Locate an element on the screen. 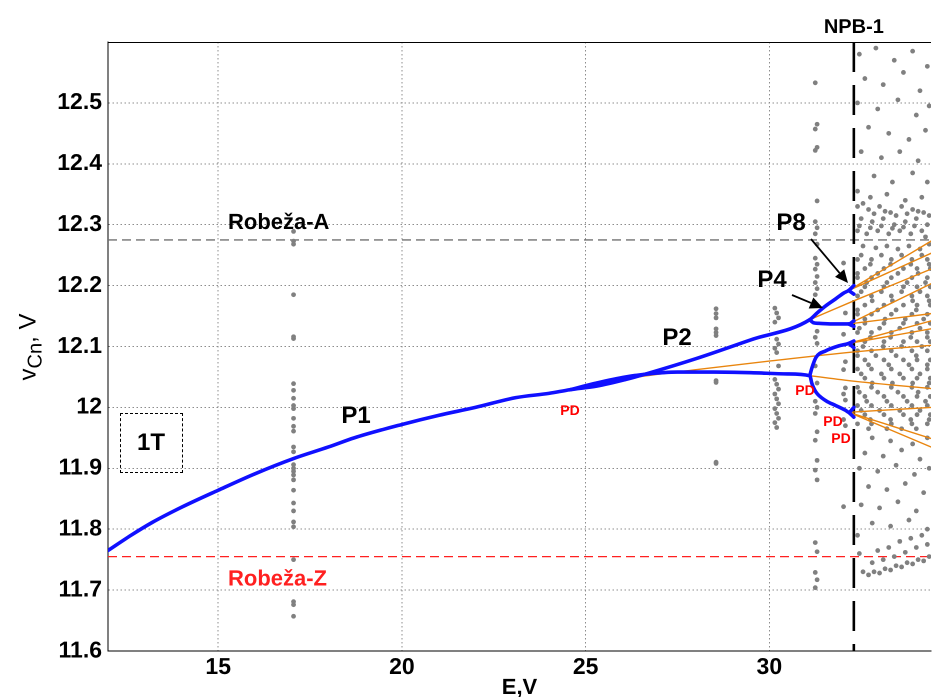 The width and height of the screenshot is (935, 697). y-tick-label: 12.3 is located at coordinates (79, 223).